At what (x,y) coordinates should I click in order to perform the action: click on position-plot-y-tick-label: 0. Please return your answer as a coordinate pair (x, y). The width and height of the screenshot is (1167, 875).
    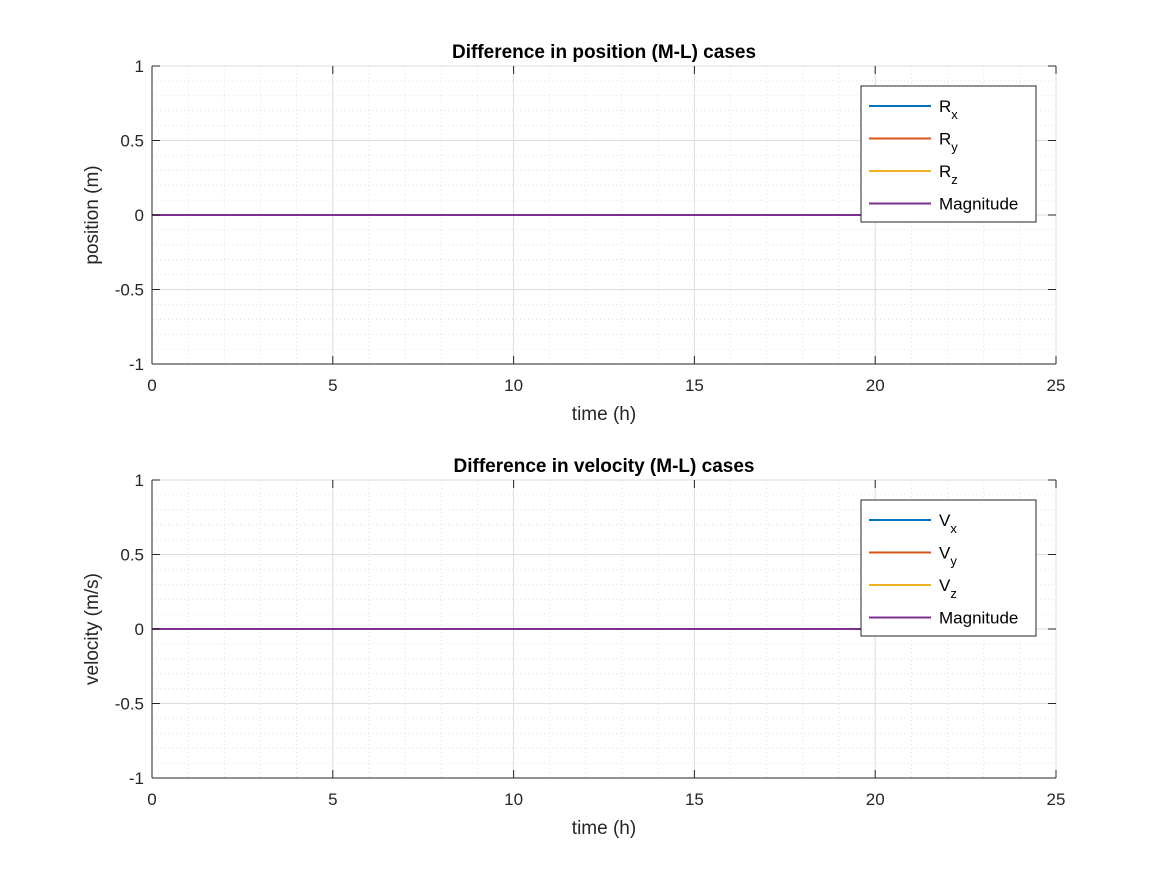
    Looking at the image, I should click on (139, 215).